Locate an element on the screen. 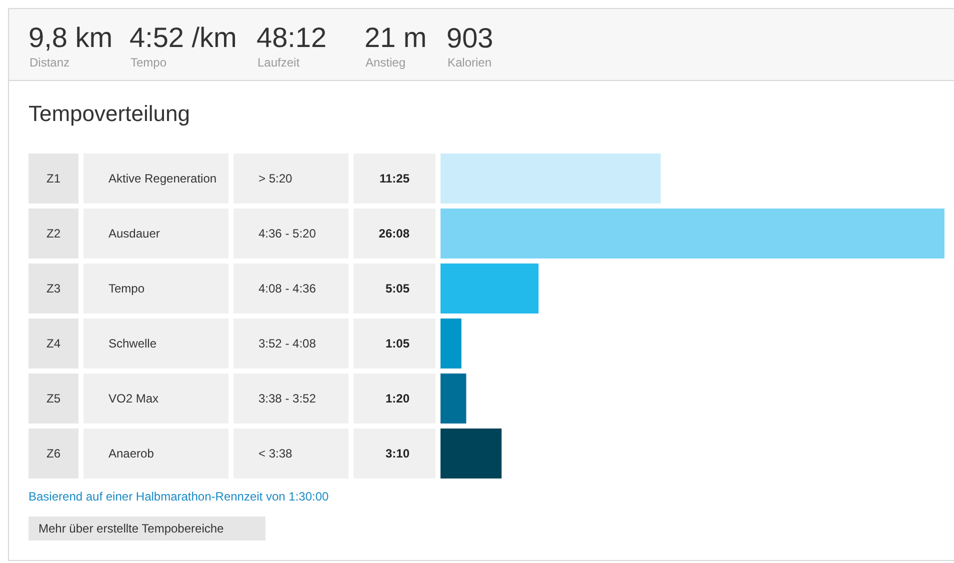 This screenshot has width=954, height=563. text: 4:08 - 4:36 is located at coordinates (287, 289).